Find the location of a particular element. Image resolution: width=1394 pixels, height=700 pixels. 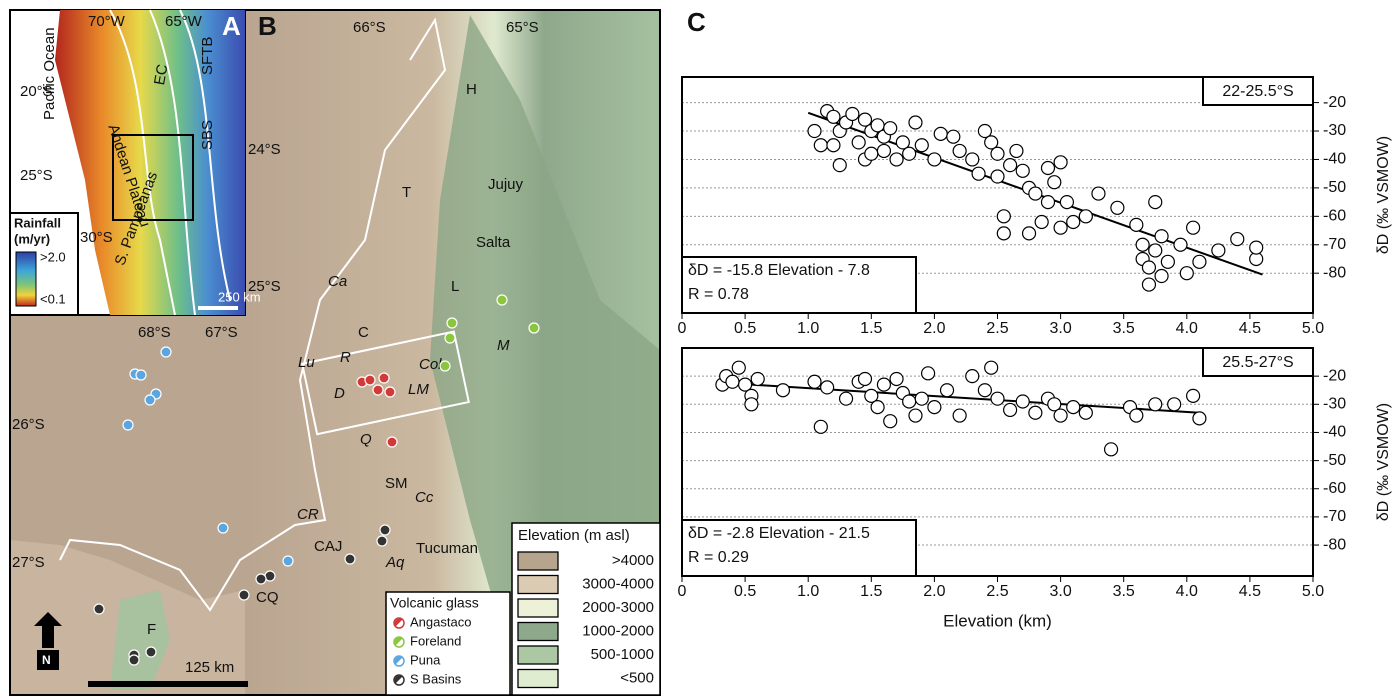

x-axis-label: Elevation (km) is located at coordinates (997, 620).